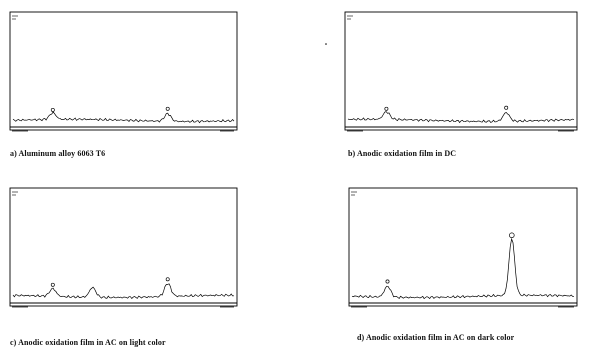 This screenshot has height=352, width=607. I want to click on spectrum-panel-a, so click(123, 71).